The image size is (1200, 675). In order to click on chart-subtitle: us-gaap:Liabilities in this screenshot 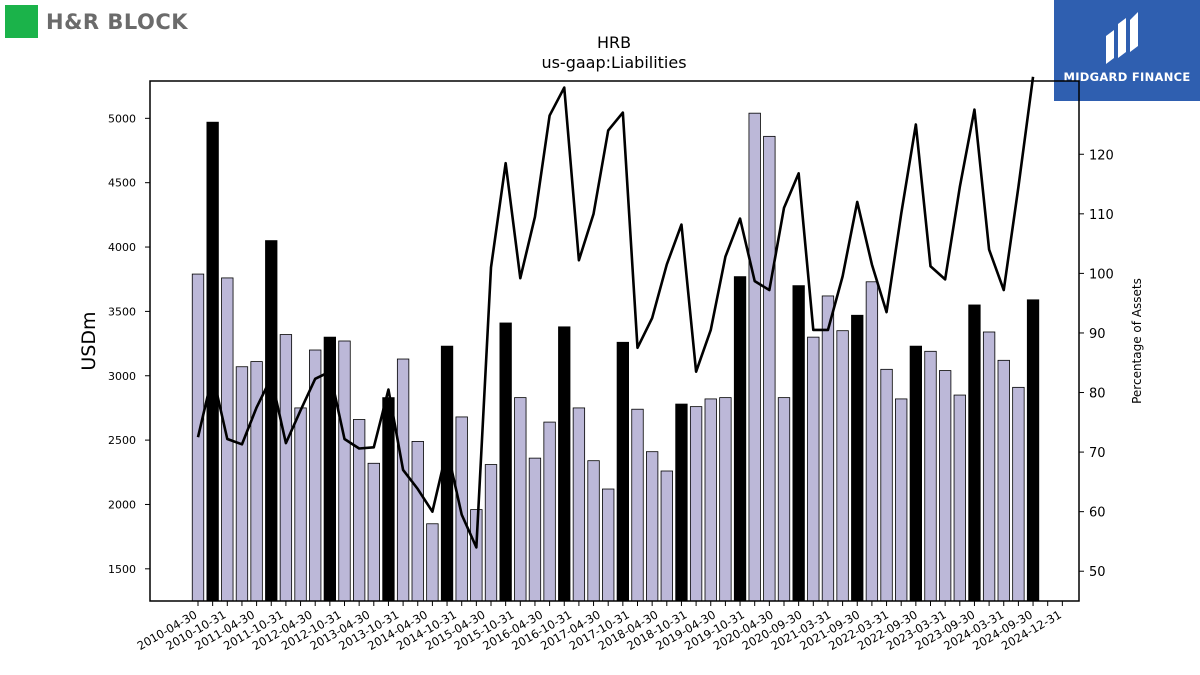, I will do `click(613, 62)`.